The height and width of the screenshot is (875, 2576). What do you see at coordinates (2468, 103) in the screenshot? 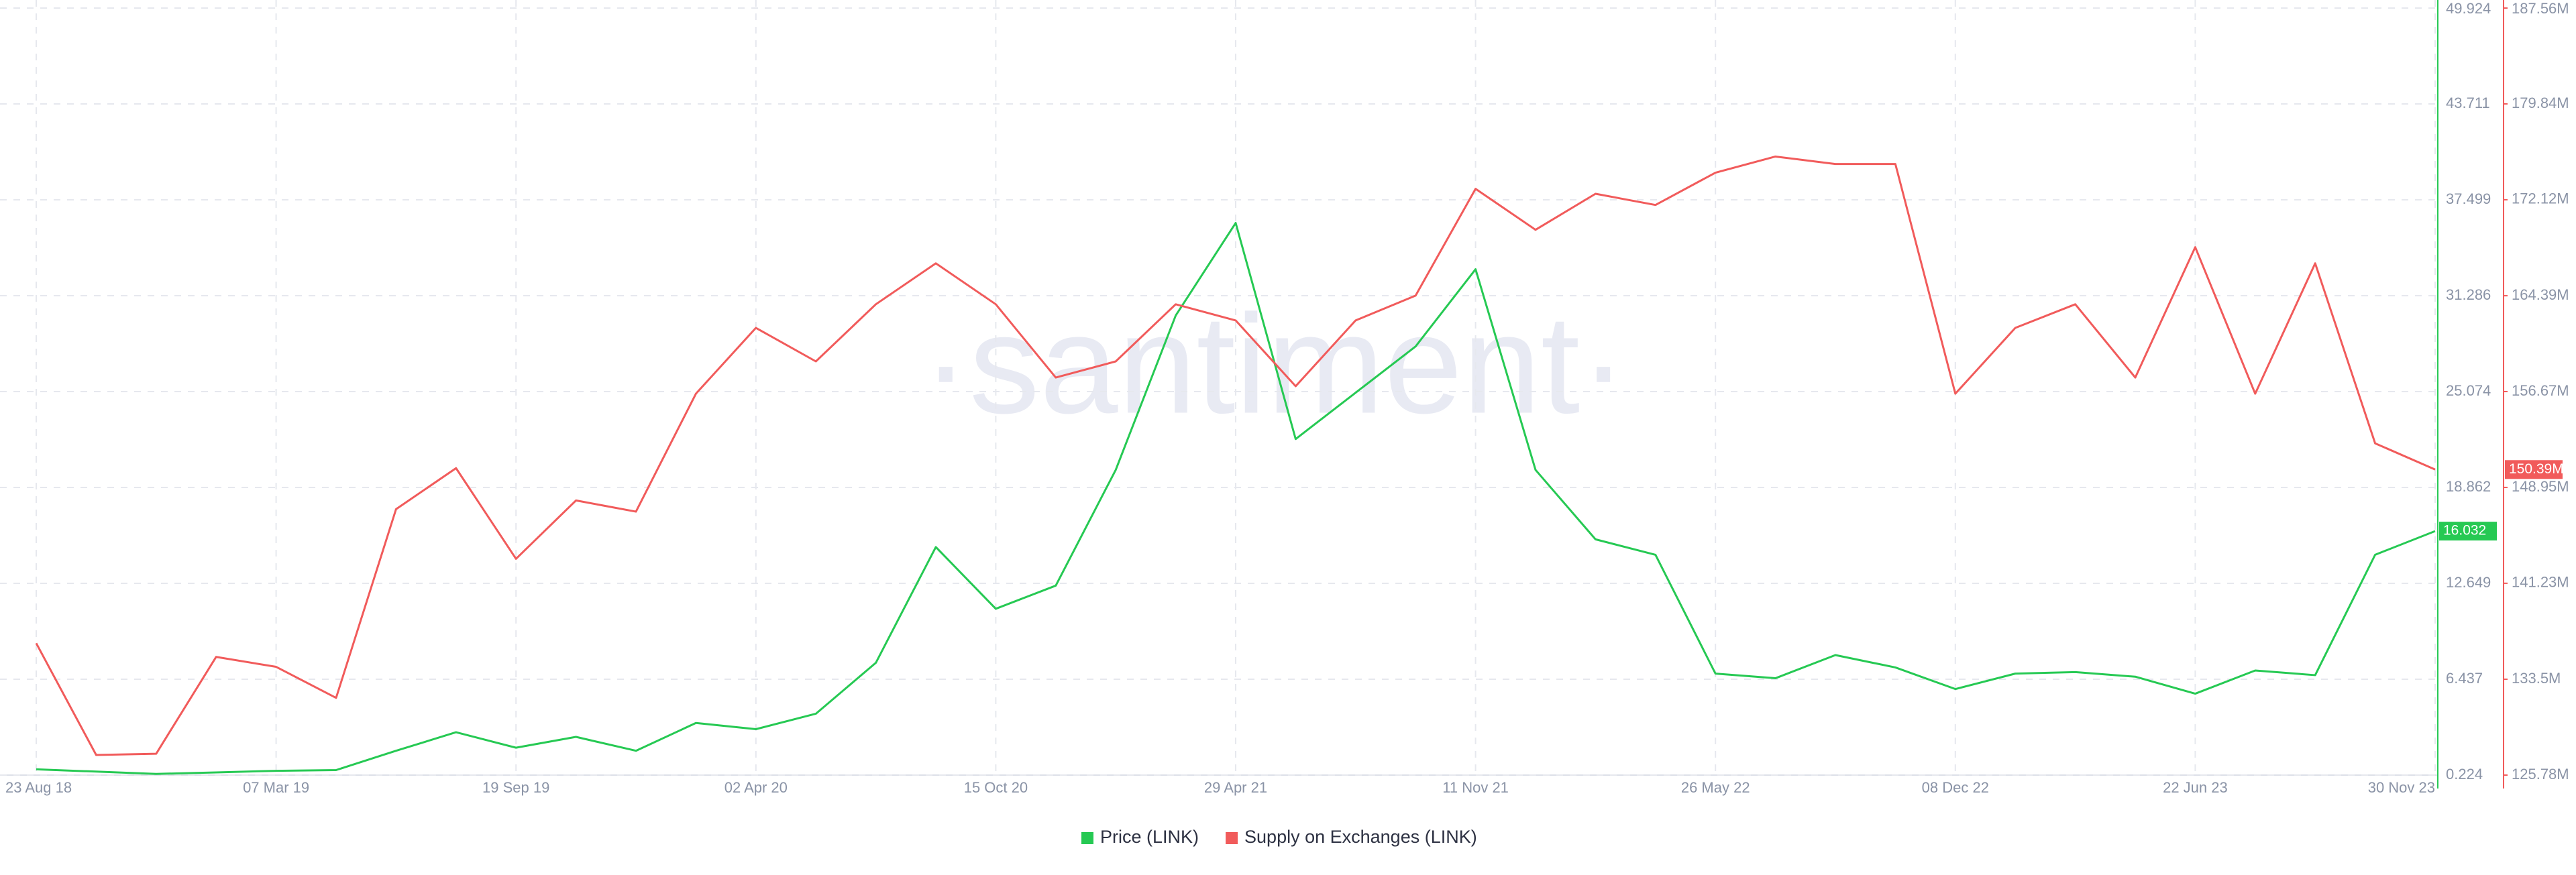
I see `y-tick-label: 43.711` at bounding box center [2468, 103].